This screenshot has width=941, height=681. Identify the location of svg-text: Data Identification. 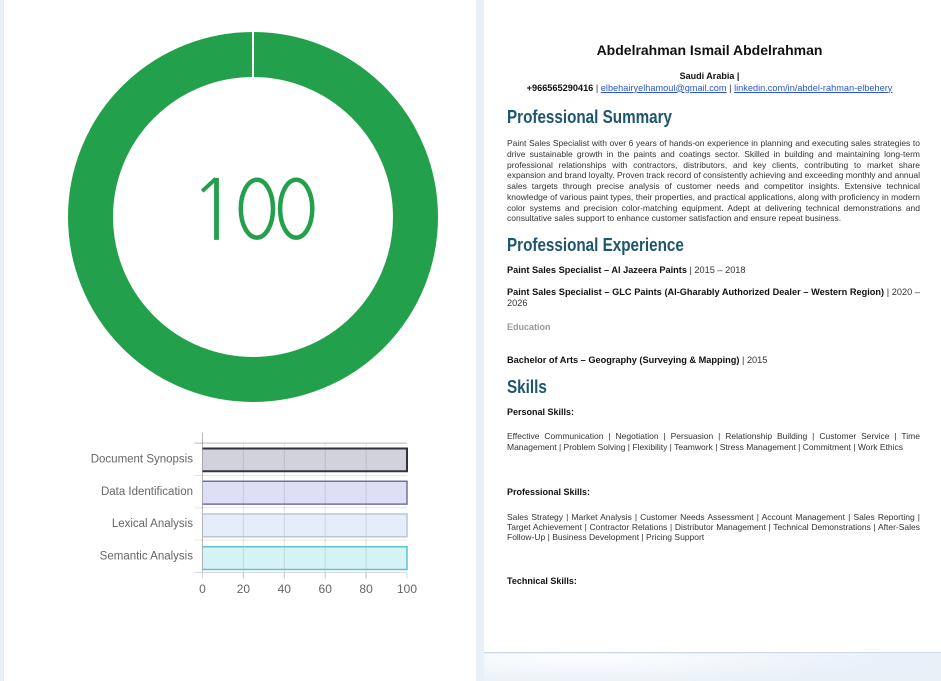
(147, 492).